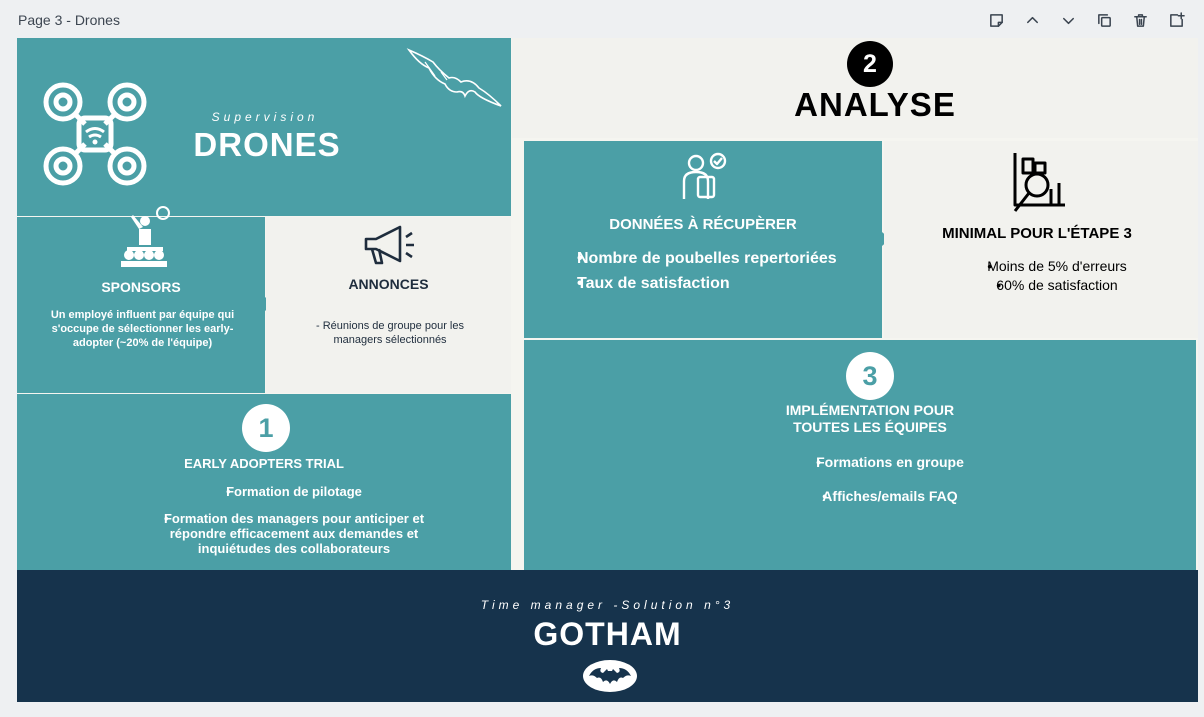  I want to click on data-collector-icon, so click(704, 175).